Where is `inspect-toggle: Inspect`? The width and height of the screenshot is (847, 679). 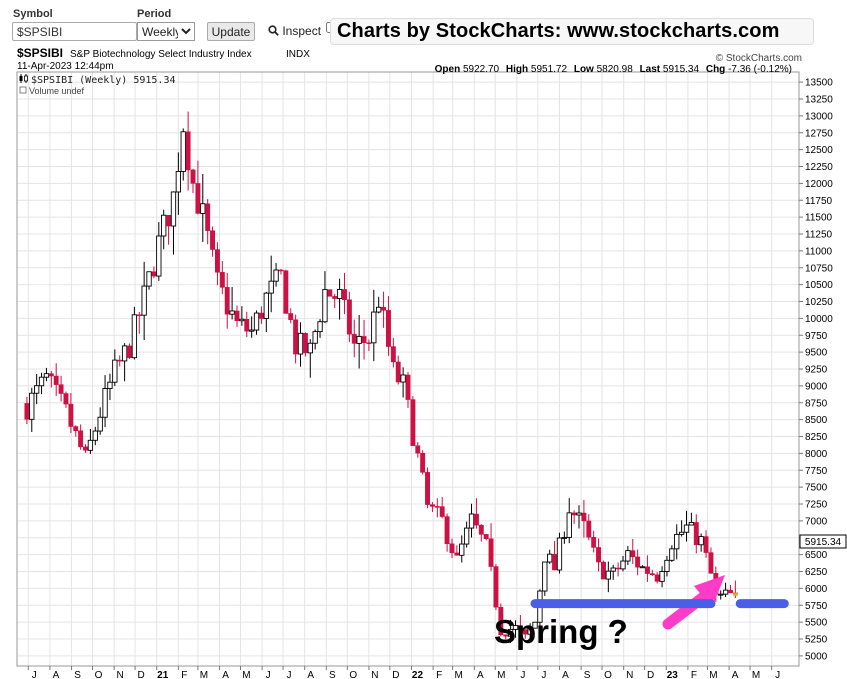
inspect-toggle: Inspect is located at coordinates (294, 31).